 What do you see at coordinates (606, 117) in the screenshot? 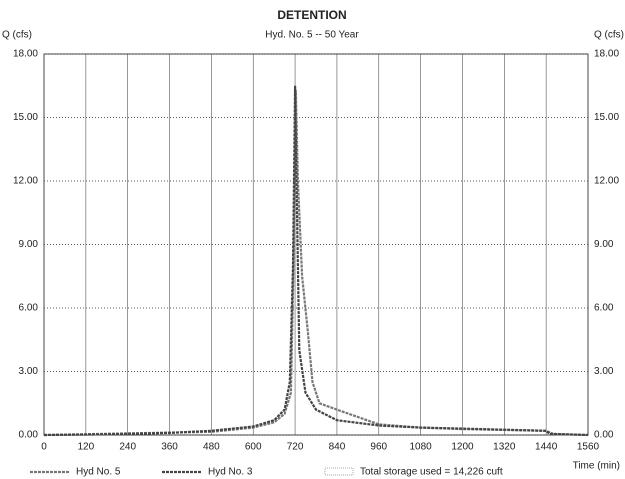
I see `y2-tick-label: 15.00` at bounding box center [606, 117].